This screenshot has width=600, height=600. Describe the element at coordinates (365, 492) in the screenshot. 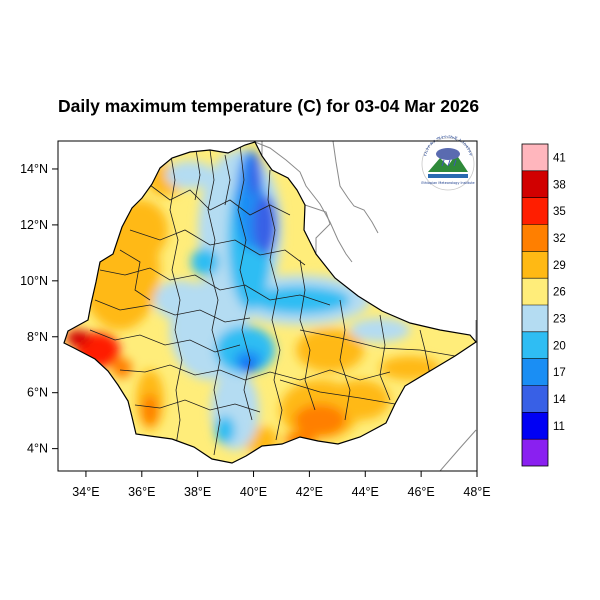

I see `x-tick-label: 44°E` at that location.